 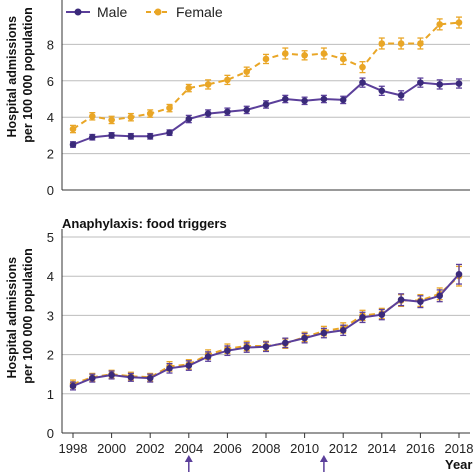 I want to click on legend: Male Female, so click(x=144, y=12).